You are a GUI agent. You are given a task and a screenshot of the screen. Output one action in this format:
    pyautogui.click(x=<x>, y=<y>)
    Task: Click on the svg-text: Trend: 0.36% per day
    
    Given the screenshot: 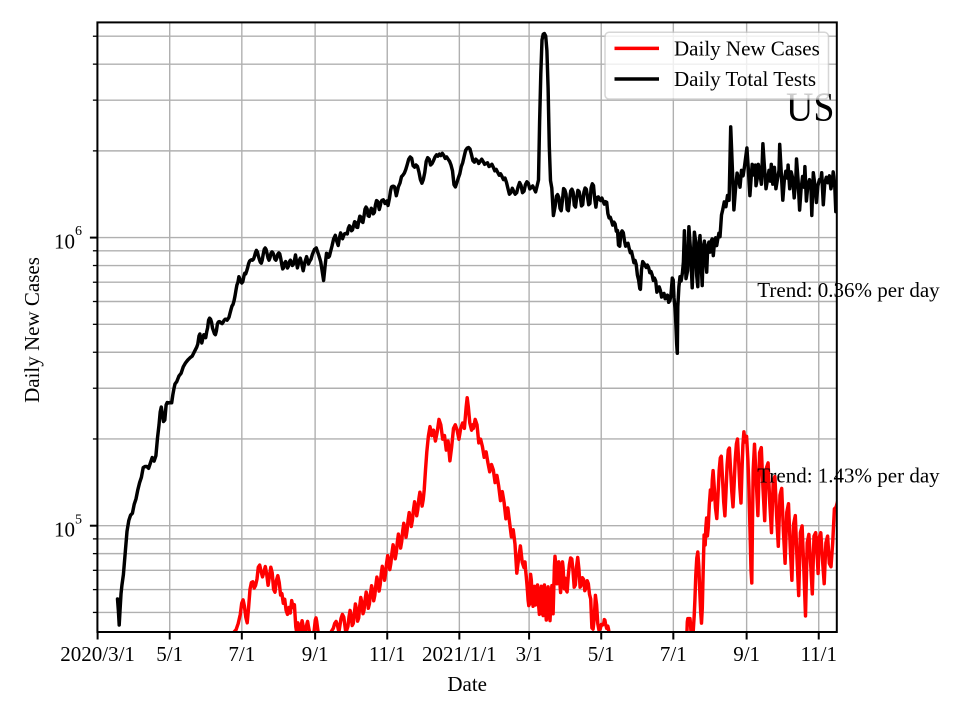 What is the action you would take?
    pyautogui.click(x=848, y=290)
    